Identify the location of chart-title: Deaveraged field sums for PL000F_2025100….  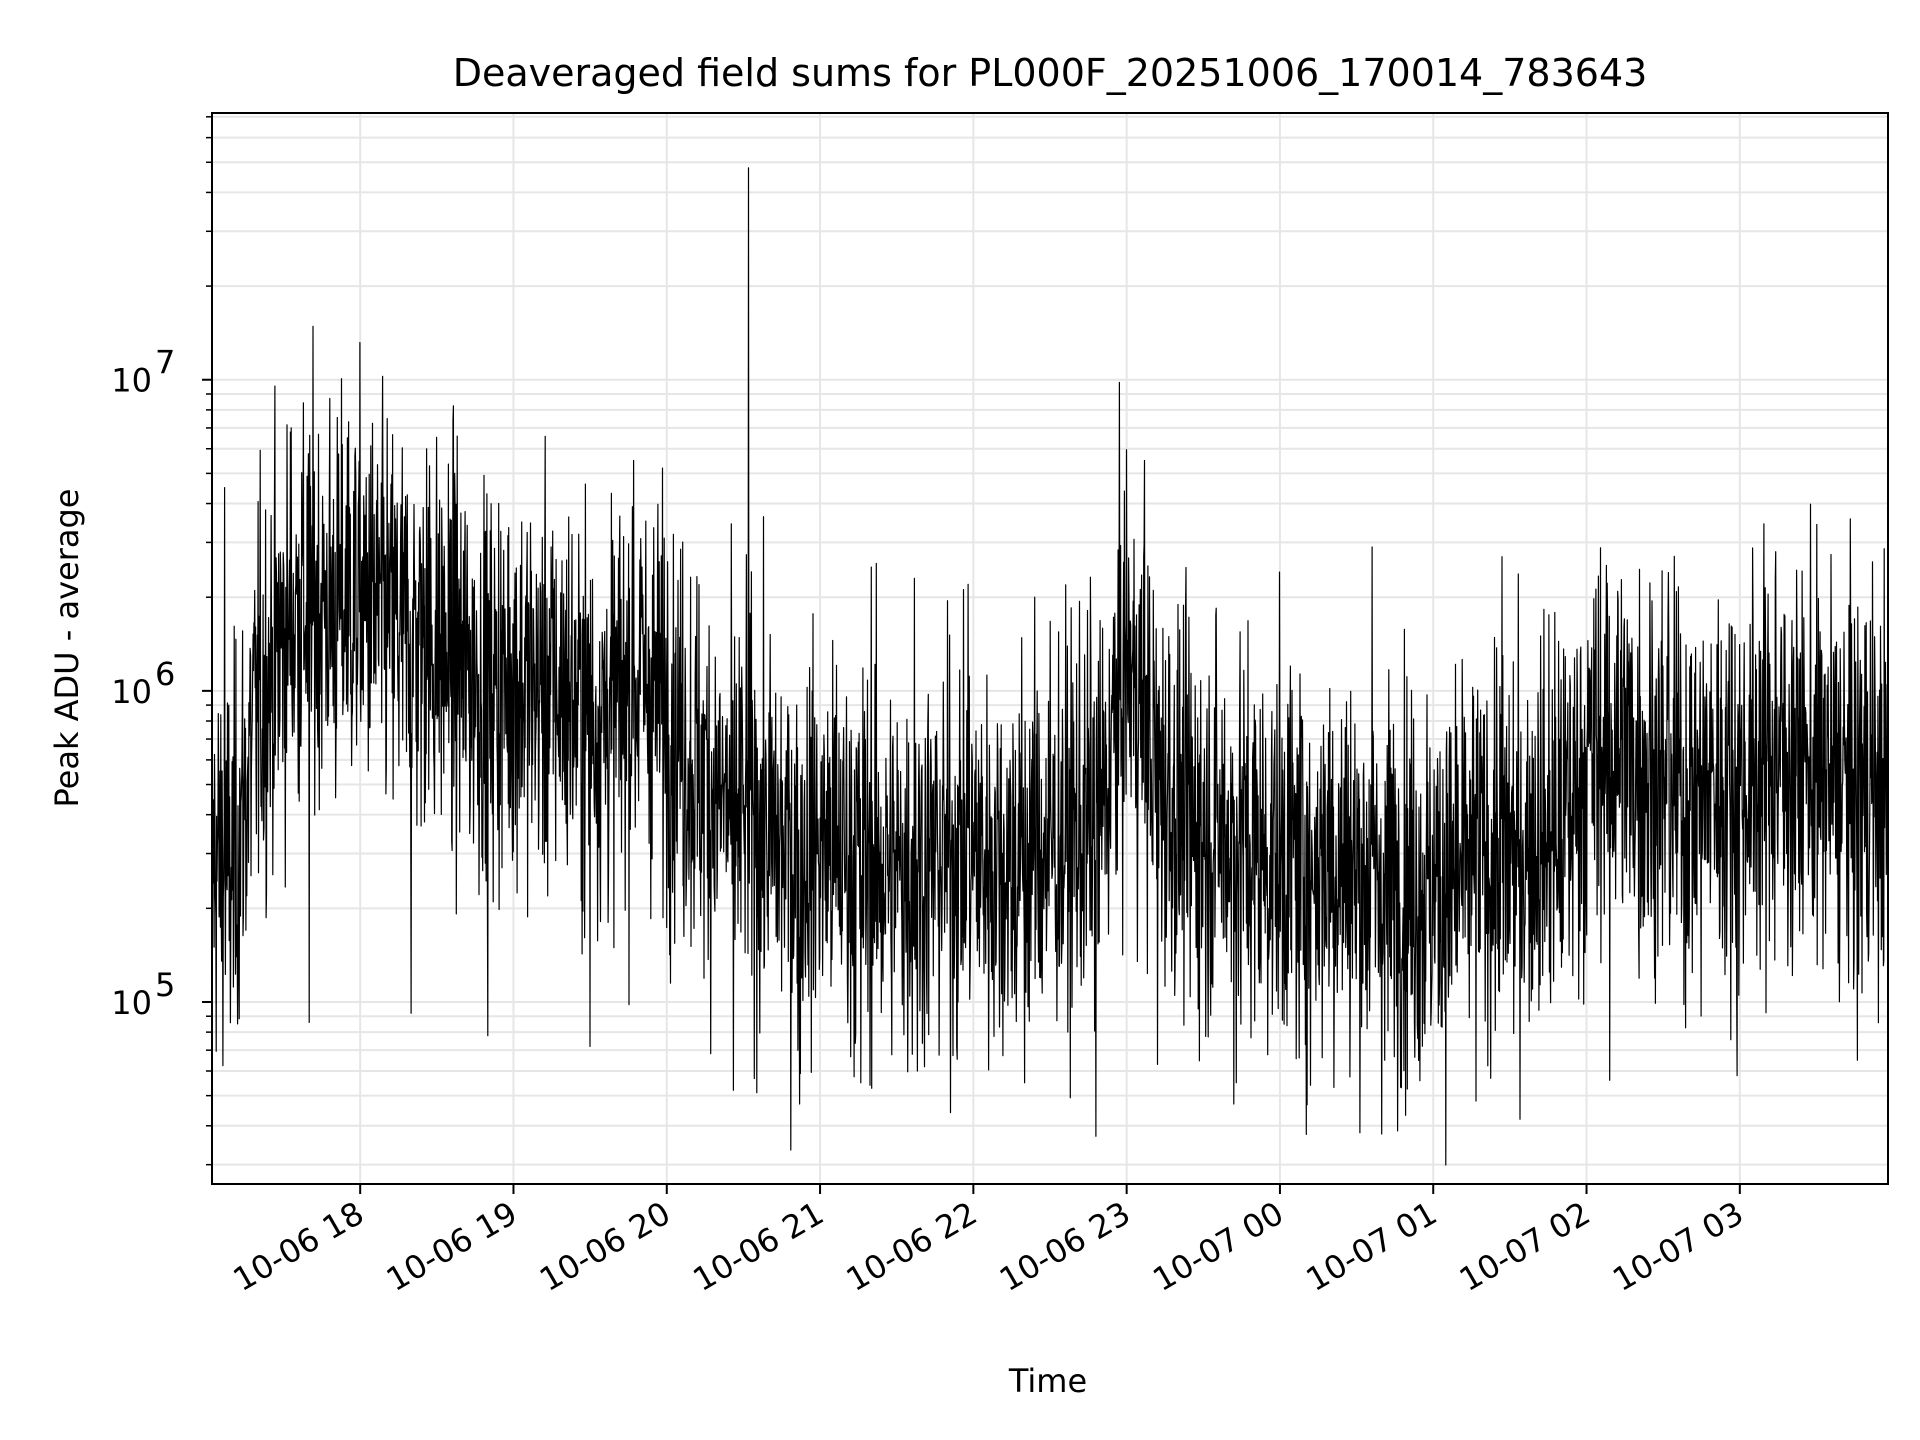
(1050, 73).